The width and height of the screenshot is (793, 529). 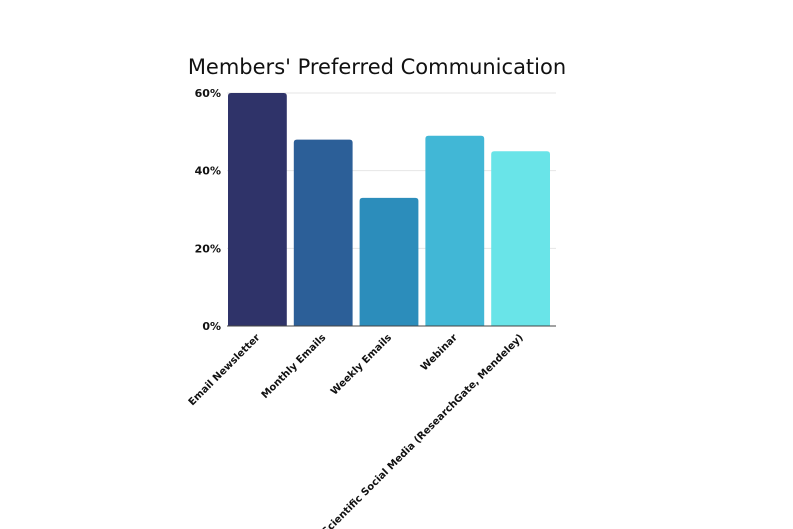 I want to click on y-tick-label: 0%, so click(x=211, y=326).